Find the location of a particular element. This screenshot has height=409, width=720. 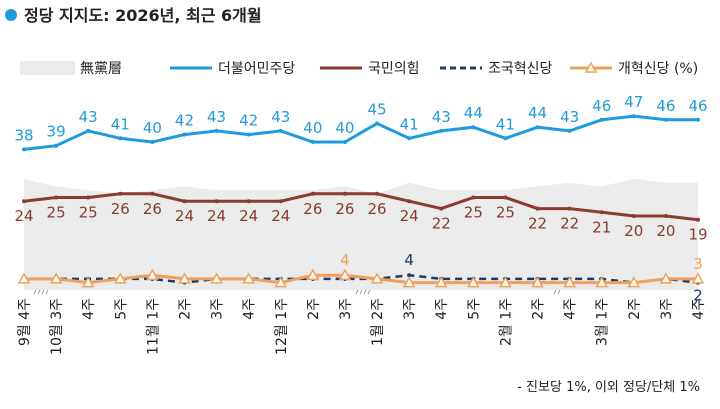

legend-label: 개혁신당 (%) is located at coordinates (658, 69).